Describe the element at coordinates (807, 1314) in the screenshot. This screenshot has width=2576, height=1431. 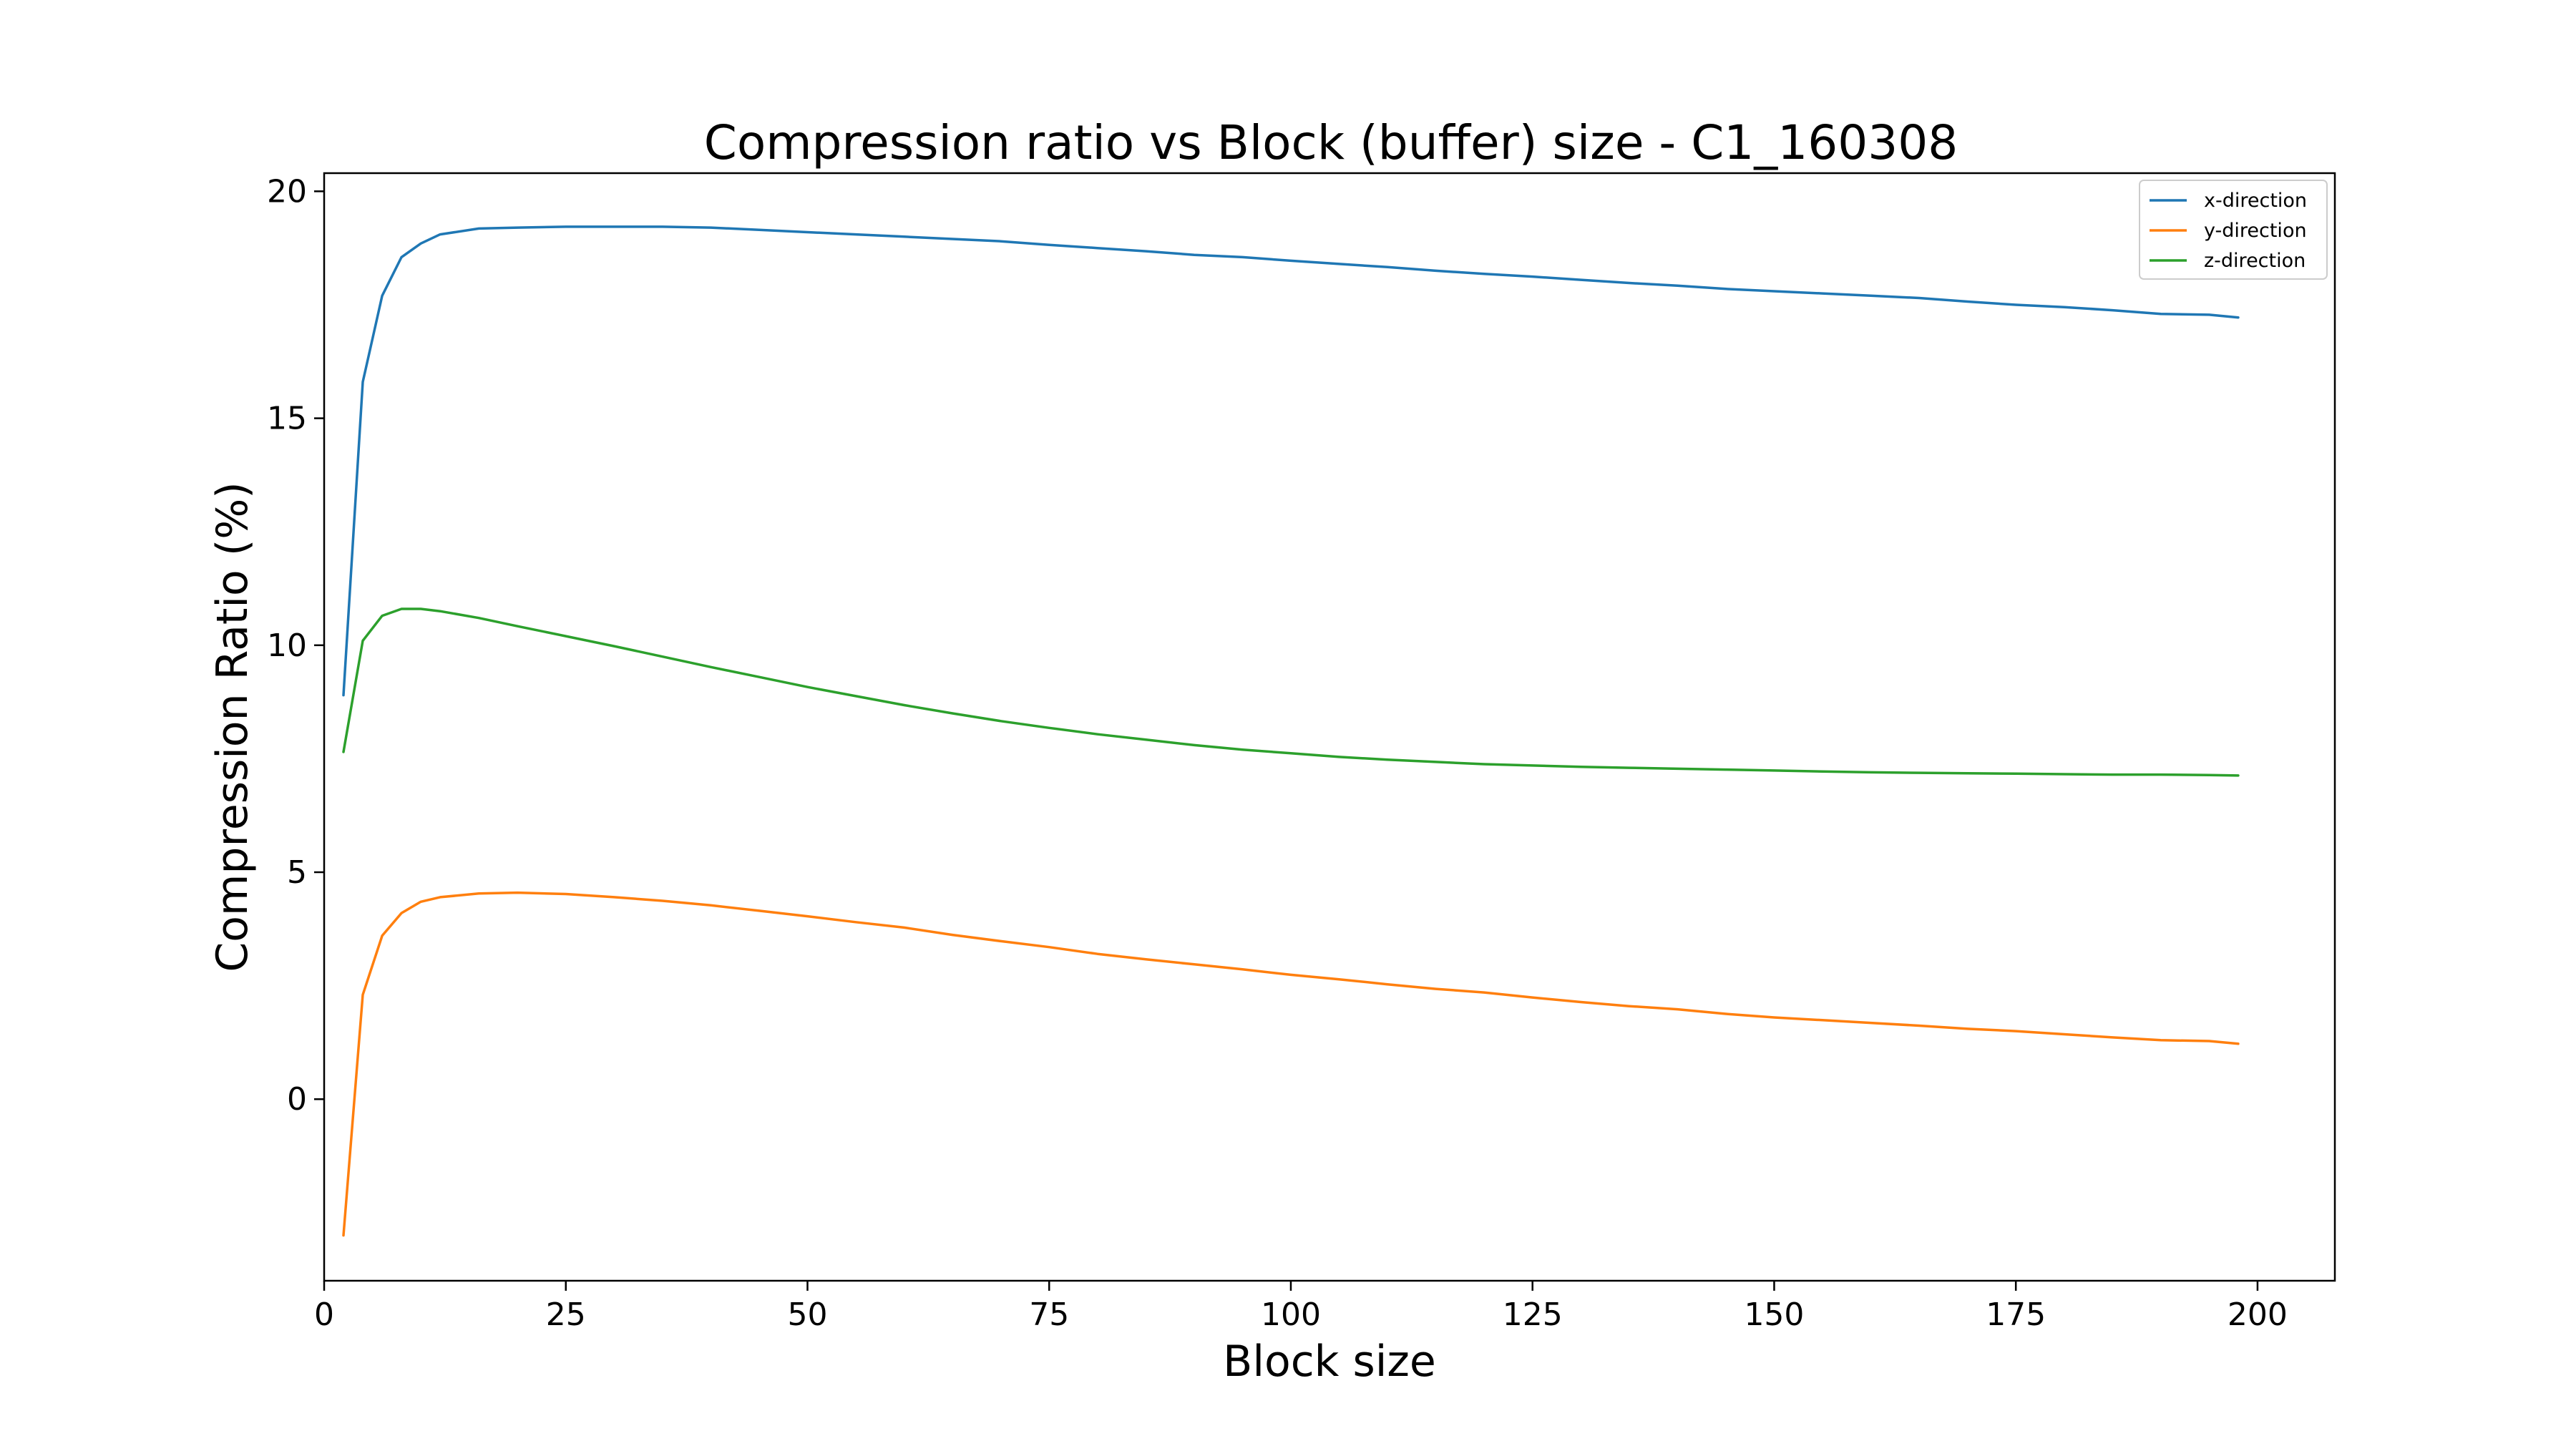
I see `x-tick-label: 50` at that location.